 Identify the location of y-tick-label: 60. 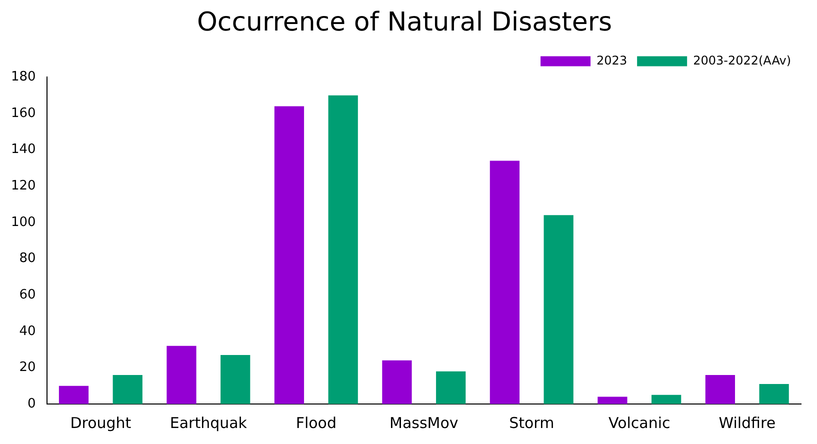
(27, 294).